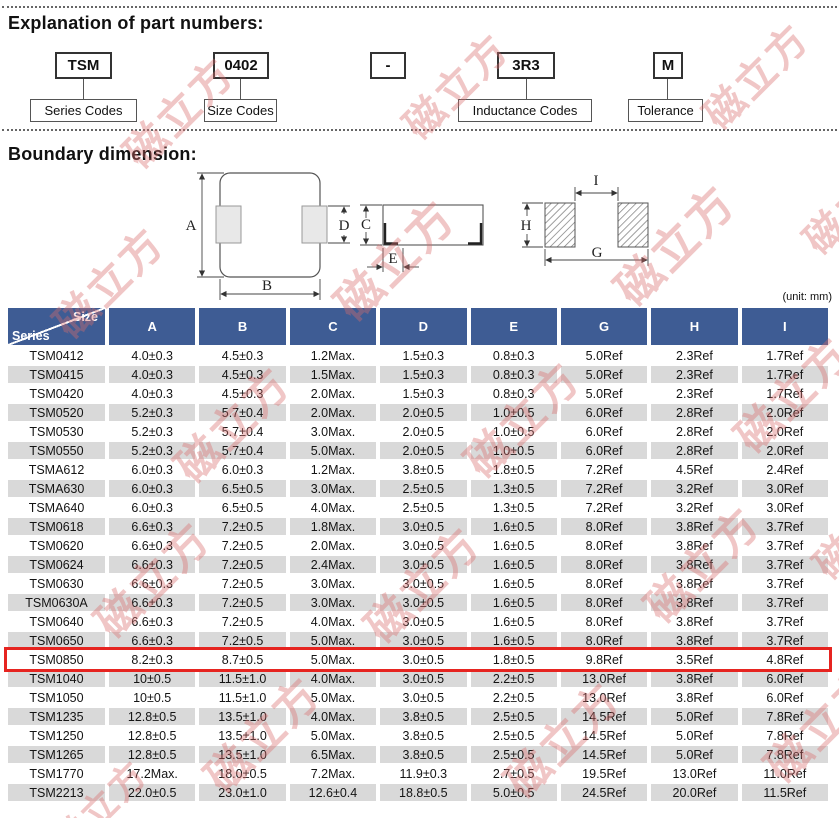  What do you see at coordinates (513, 374) in the screenshot?
I see `dim-cell: 0.8±0.3` at bounding box center [513, 374].